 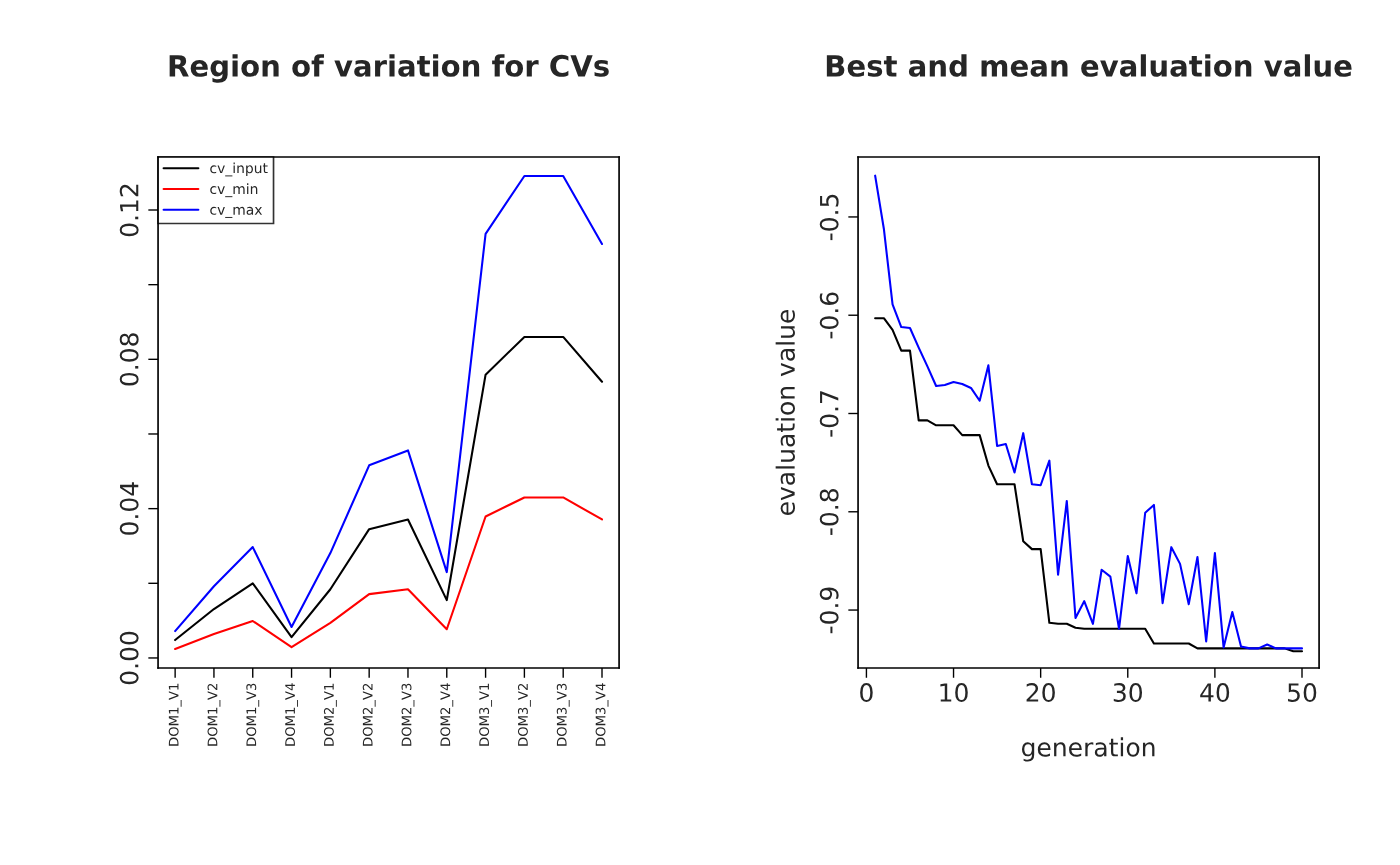 What do you see at coordinates (954, 692) in the screenshot?
I see `x-tick-label: 10` at bounding box center [954, 692].